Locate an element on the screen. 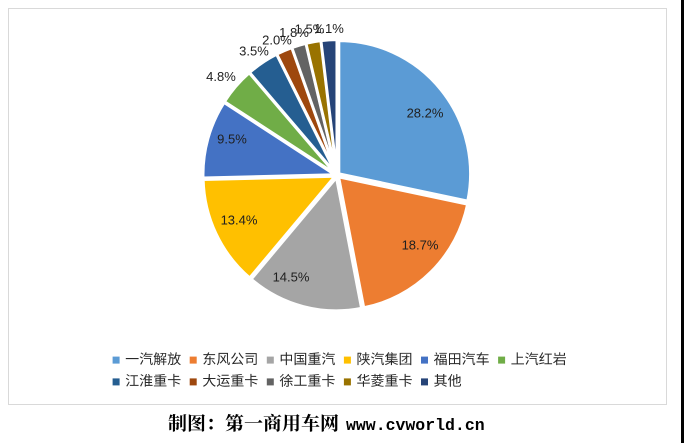  svg-text: 1.1% is located at coordinates (329, 28).